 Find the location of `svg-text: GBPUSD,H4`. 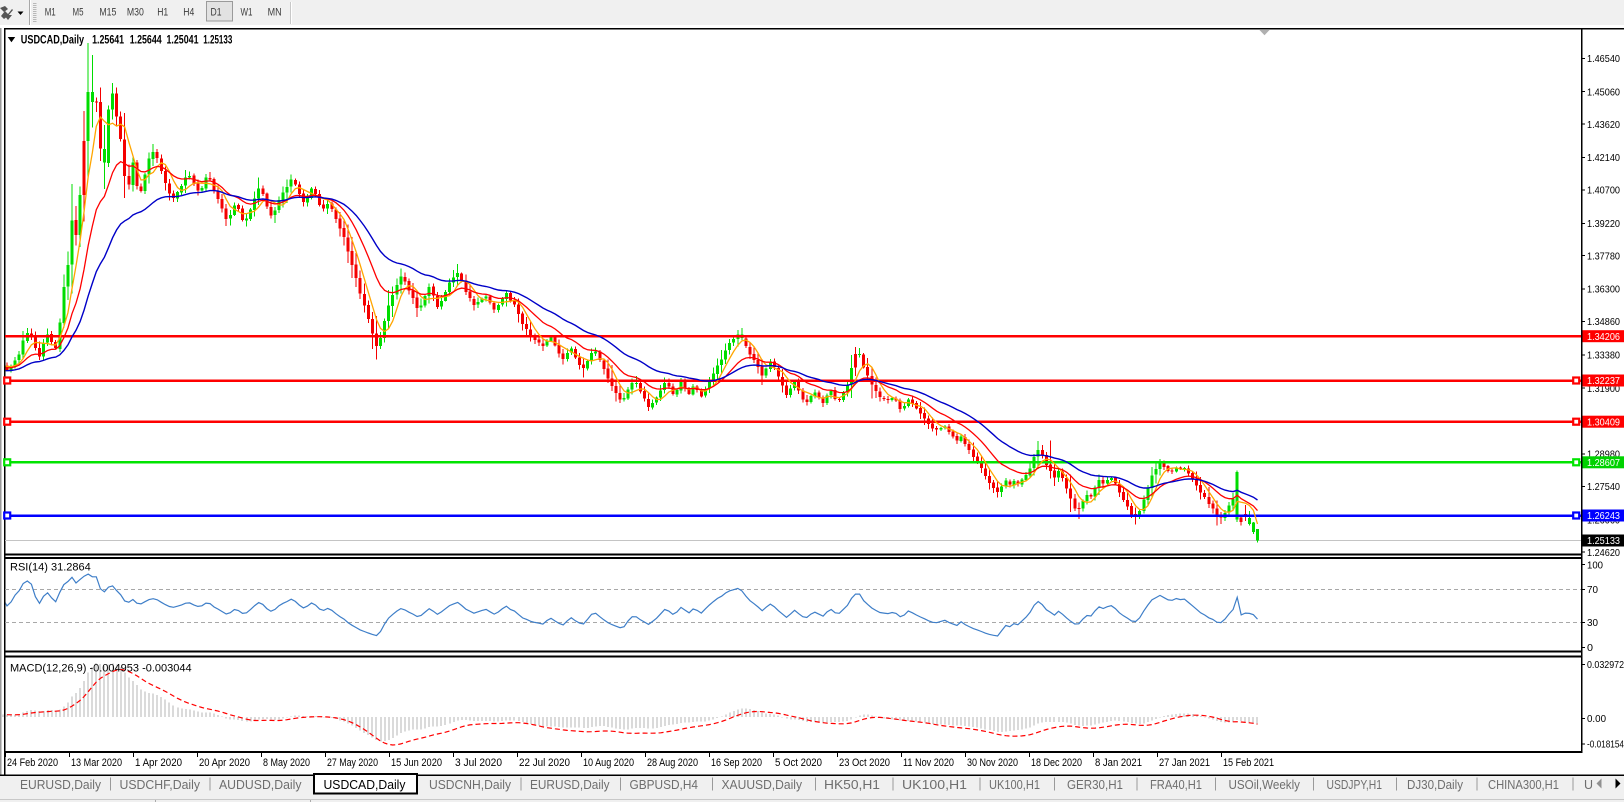

svg-text: GBPUSD,H4 is located at coordinates (664, 785).